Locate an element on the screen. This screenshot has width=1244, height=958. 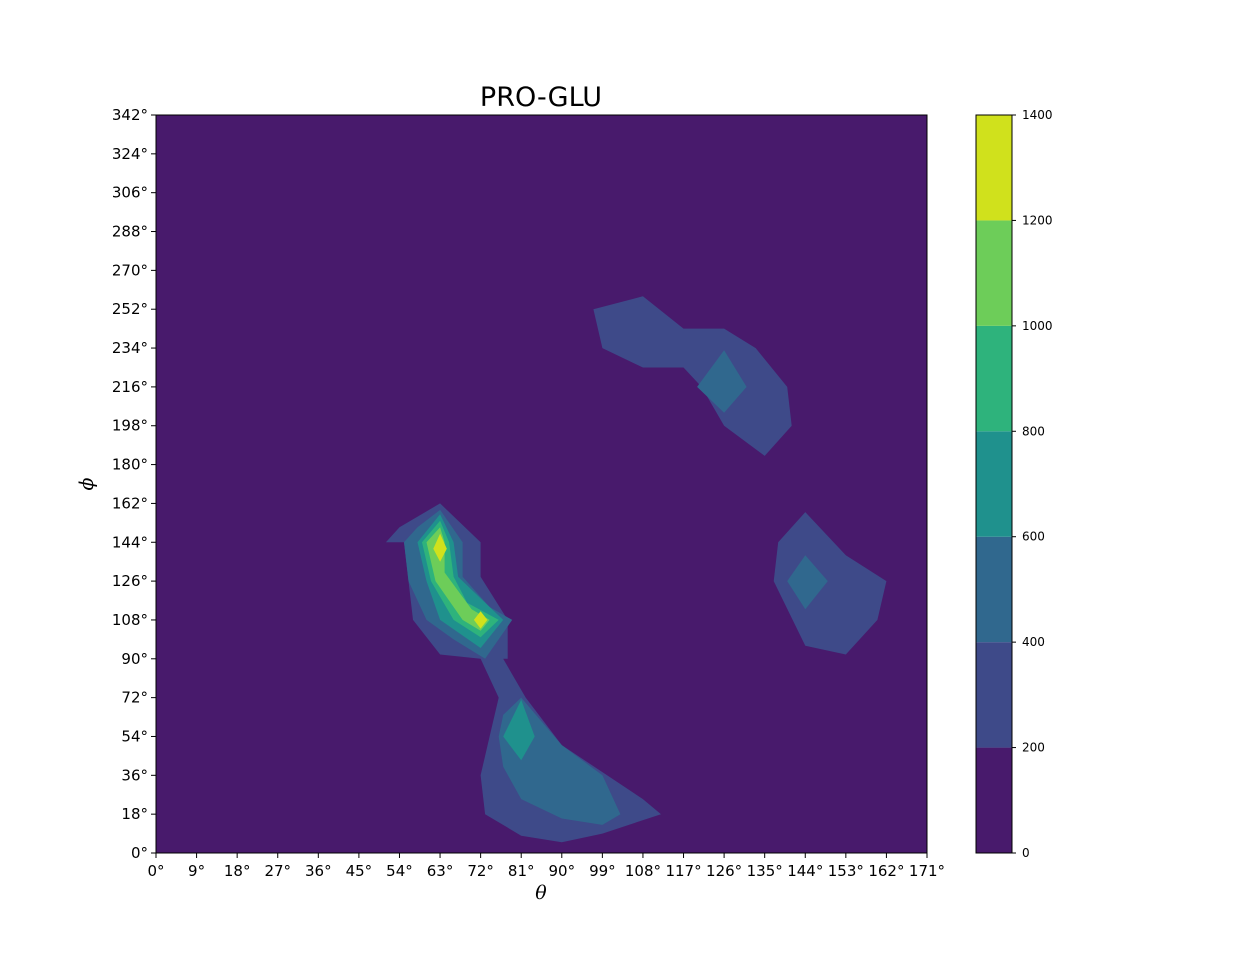
x-tick-label: 54° is located at coordinates (399, 871).